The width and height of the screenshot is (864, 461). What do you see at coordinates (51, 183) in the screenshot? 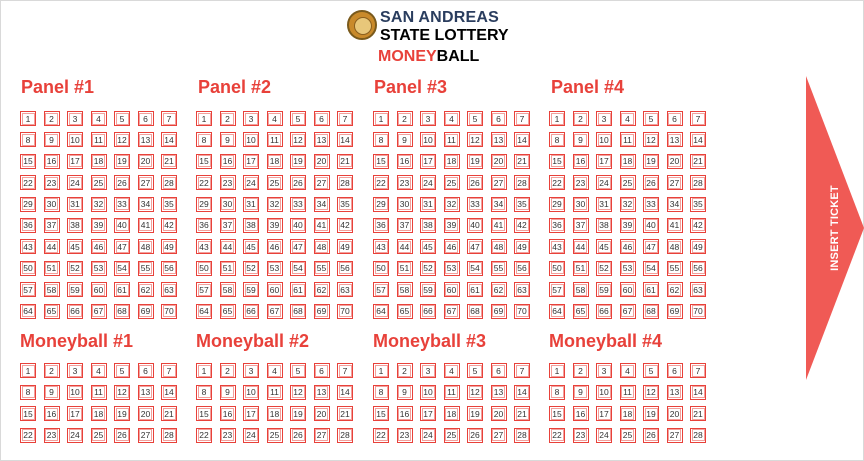
I see `panel-number-cell: 23` at bounding box center [51, 183].